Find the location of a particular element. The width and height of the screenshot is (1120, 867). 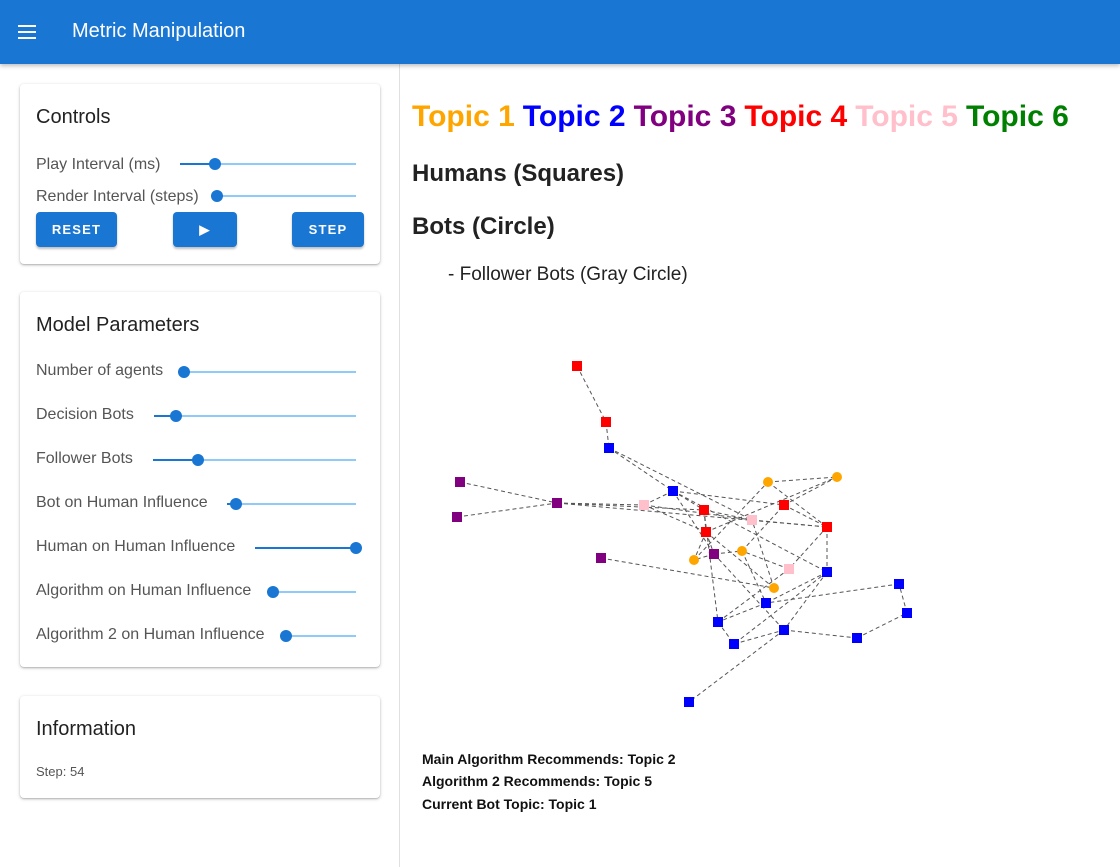

reset-button: RESET is located at coordinates (76, 229).